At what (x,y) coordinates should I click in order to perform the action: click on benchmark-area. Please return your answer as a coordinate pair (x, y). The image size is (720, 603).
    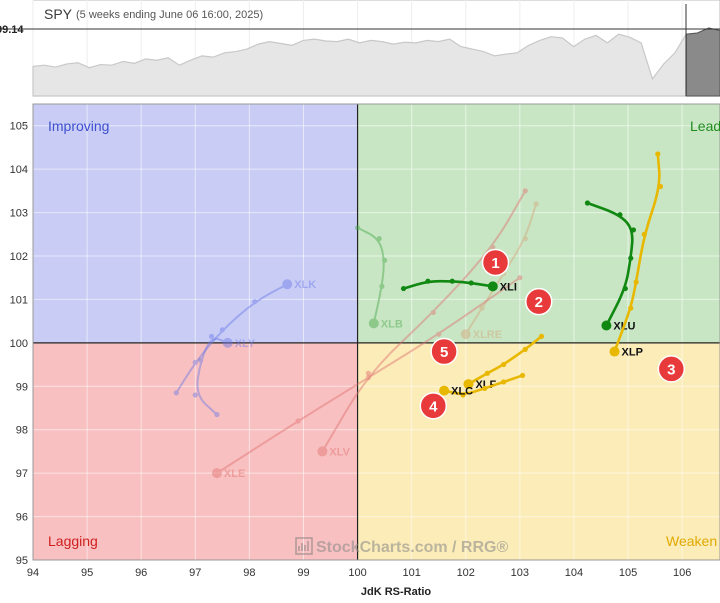
    Looking at the image, I should click on (376, 62).